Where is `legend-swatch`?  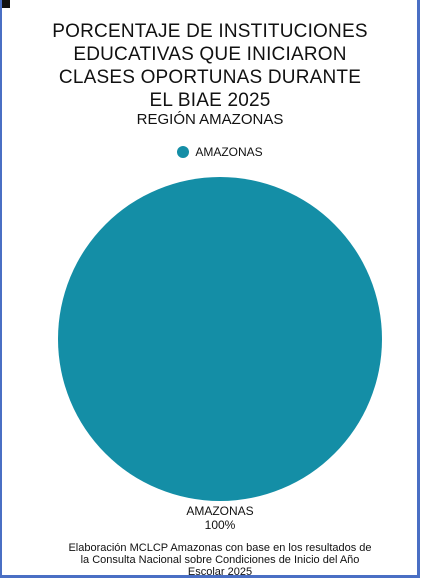 legend-swatch is located at coordinates (183, 152).